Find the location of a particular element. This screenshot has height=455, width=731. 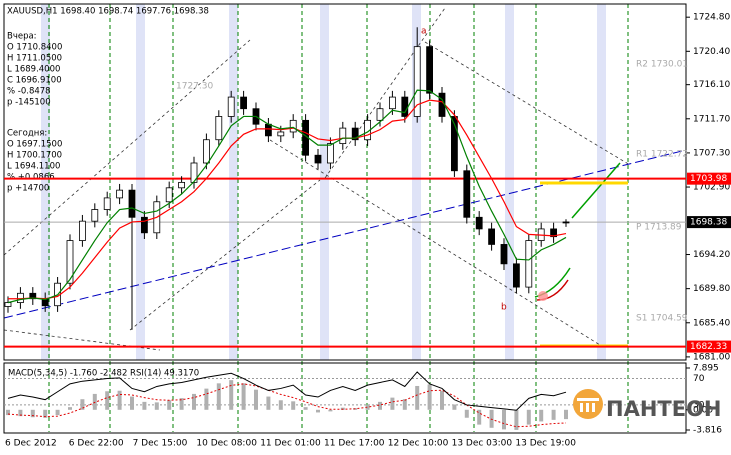

pivot-label: P 1713.89 is located at coordinates (659, 228).